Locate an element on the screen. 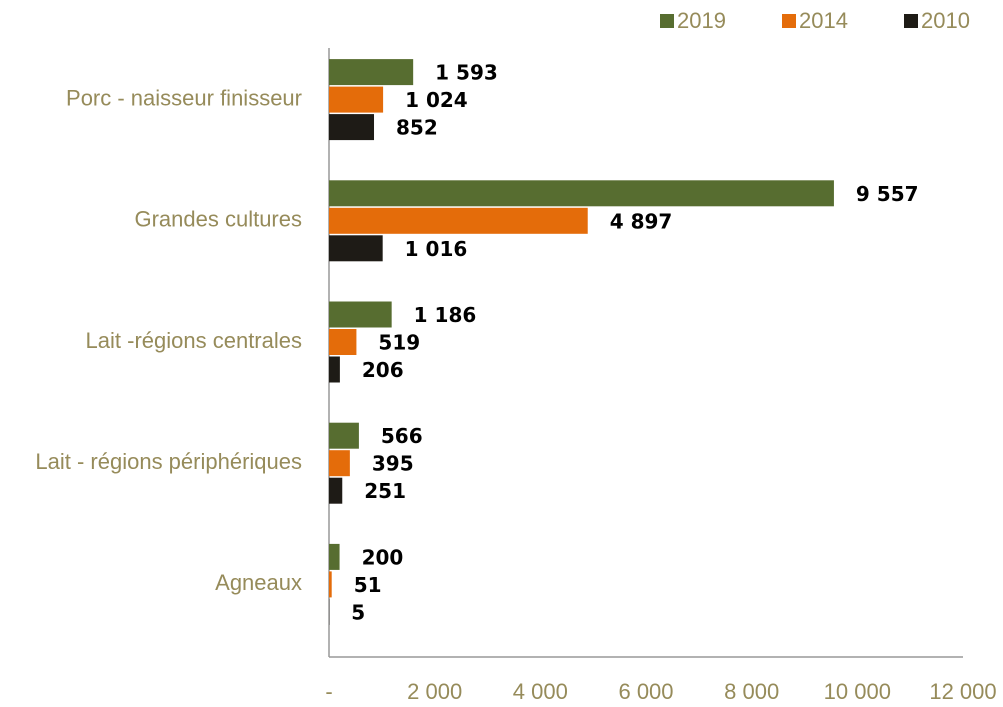  x-tick-label: 8 000 is located at coordinates (751, 691).